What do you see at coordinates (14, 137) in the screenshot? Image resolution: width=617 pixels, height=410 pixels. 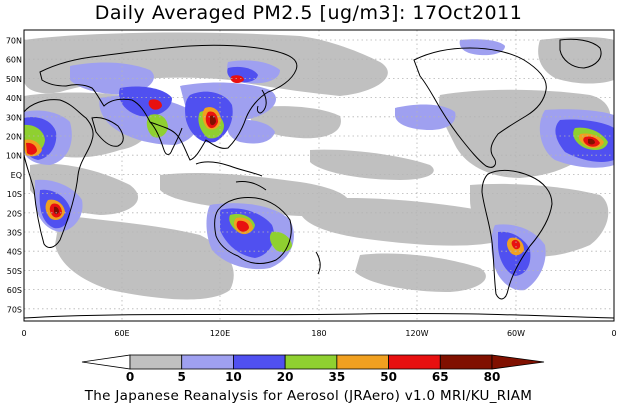 I see `lat-label: 20N` at bounding box center [14, 137].